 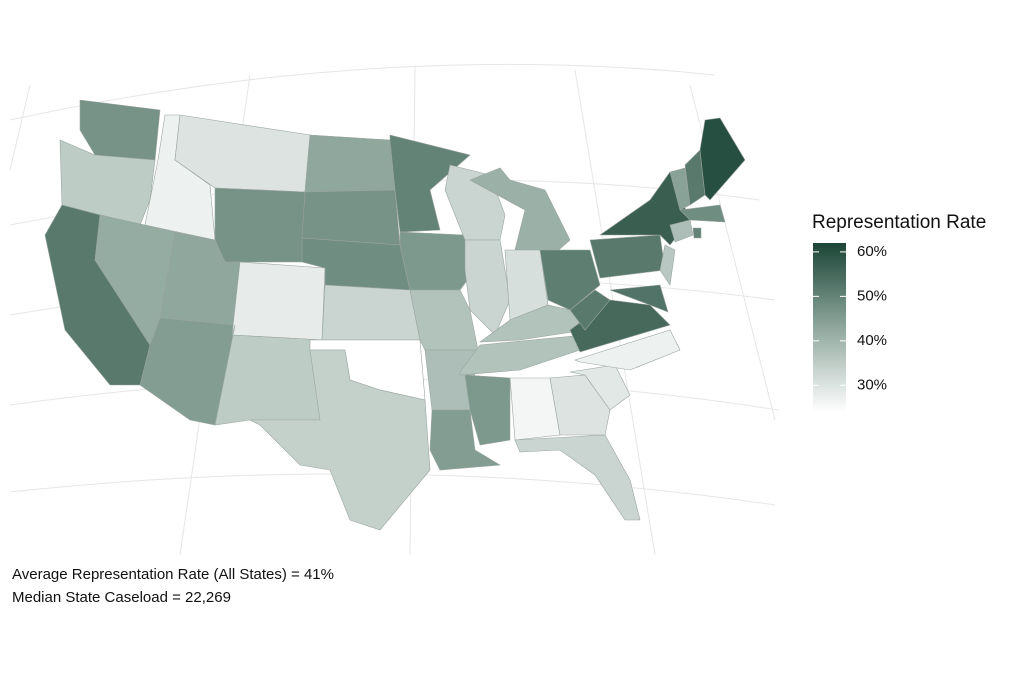 What do you see at coordinates (872, 295) in the screenshot?
I see `colorbar-tick-label: 50%` at bounding box center [872, 295].